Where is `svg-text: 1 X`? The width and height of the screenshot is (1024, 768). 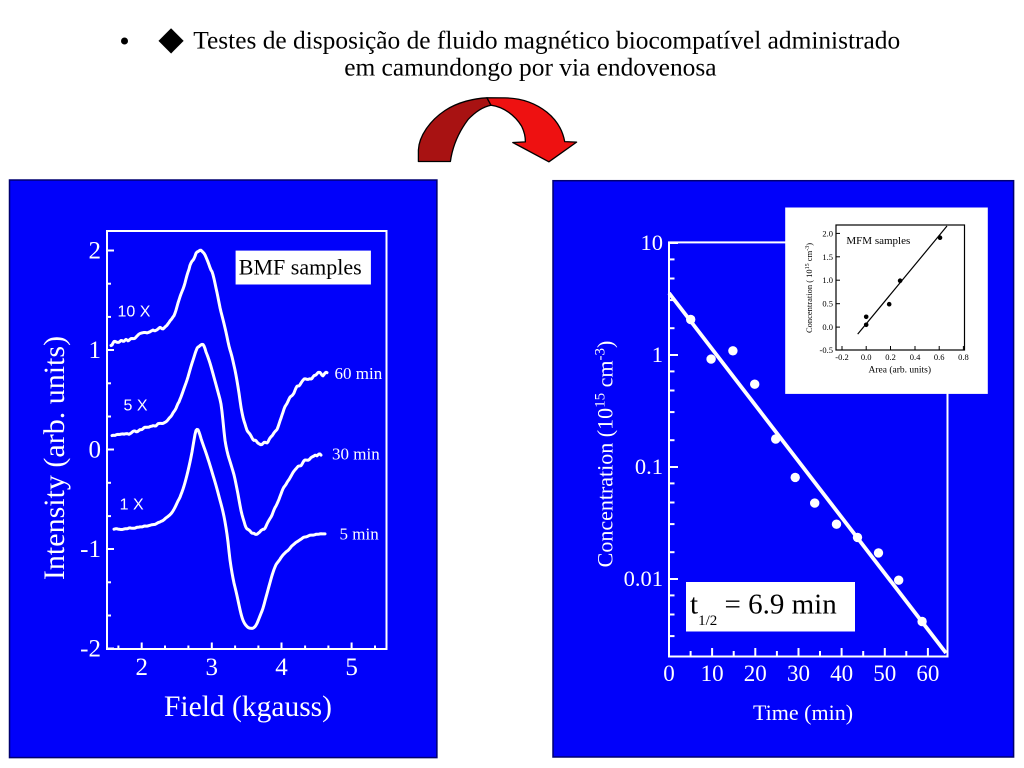
svg-text: 1 X is located at coordinates (132, 505).